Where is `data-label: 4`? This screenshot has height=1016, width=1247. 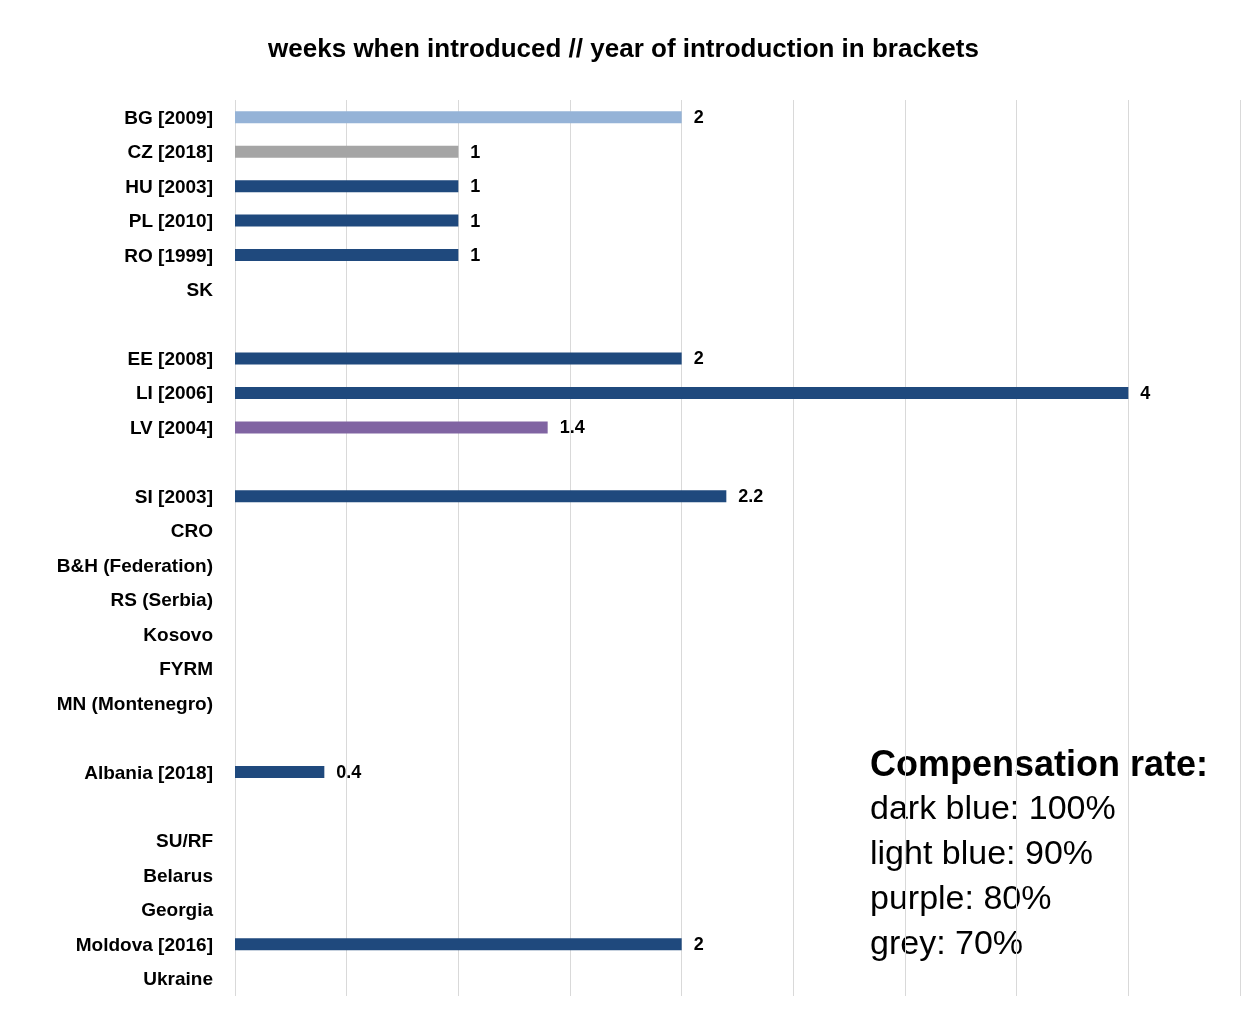 data-label: 4 is located at coordinates (1145, 392).